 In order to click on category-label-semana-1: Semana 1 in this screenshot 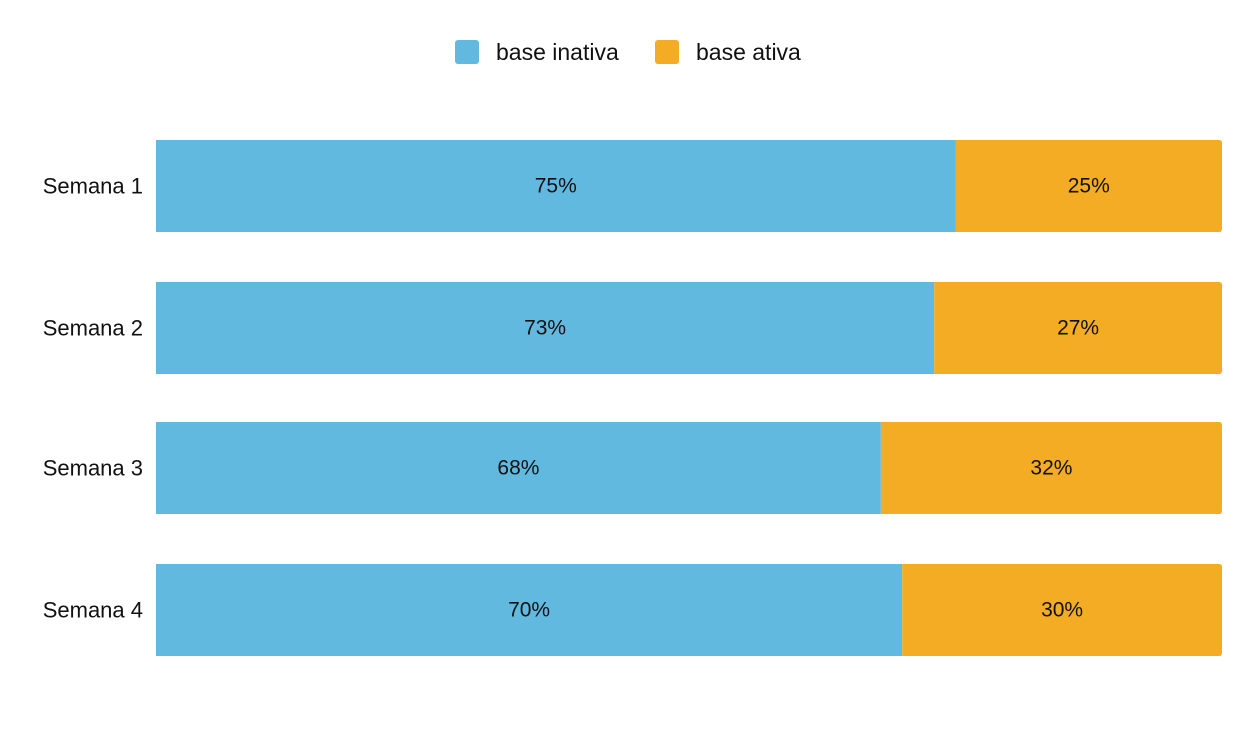, I will do `click(93, 186)`.